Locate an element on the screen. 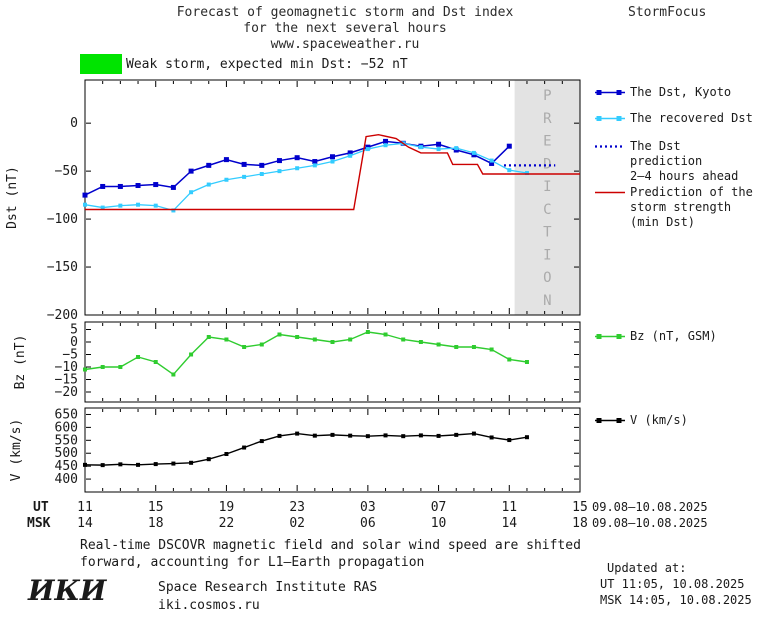  prediction-band-letter: D is located at coordinates (547, 164).